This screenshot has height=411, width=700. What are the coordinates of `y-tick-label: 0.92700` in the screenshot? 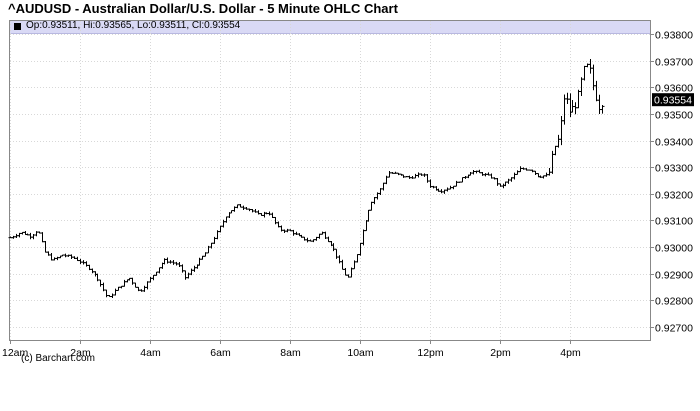 It's located at (674, 329).